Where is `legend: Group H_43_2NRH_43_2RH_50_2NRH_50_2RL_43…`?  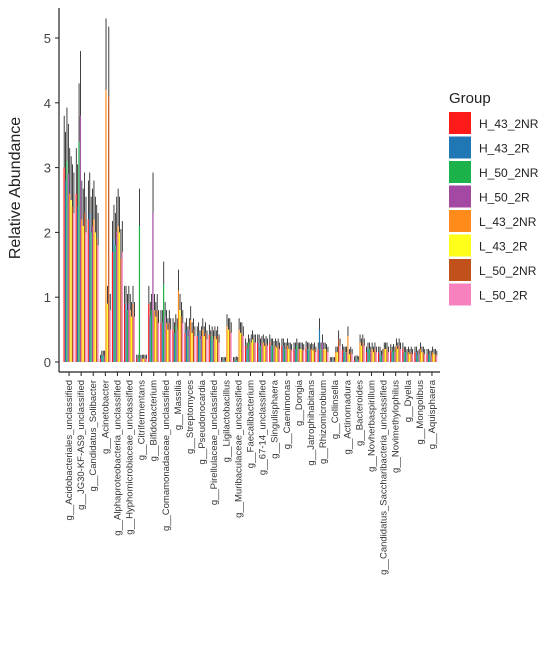
legend: Group H_43_2NRH_43_2RH_50_2NRH_50_2RL_43… is located at coordinates (494, 198).